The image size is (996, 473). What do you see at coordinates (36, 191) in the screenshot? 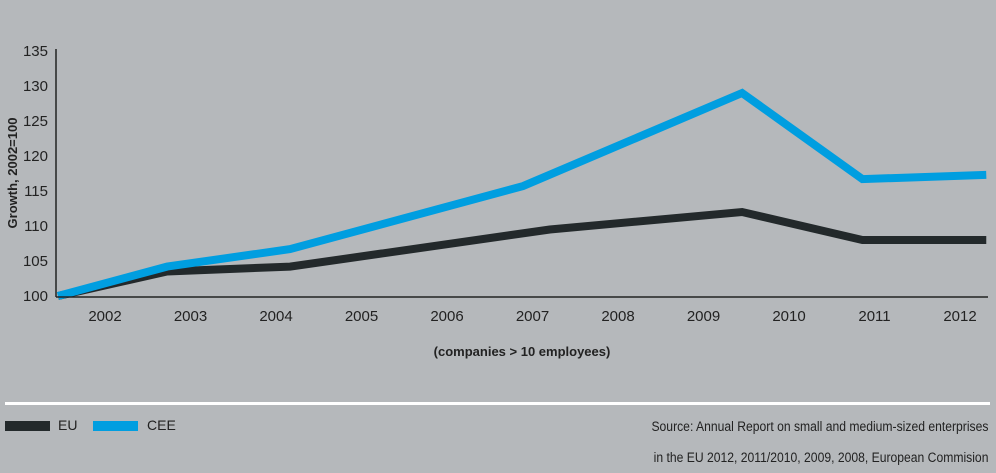
I see `y-tick-label: 115` at bounding box center [36, 191].